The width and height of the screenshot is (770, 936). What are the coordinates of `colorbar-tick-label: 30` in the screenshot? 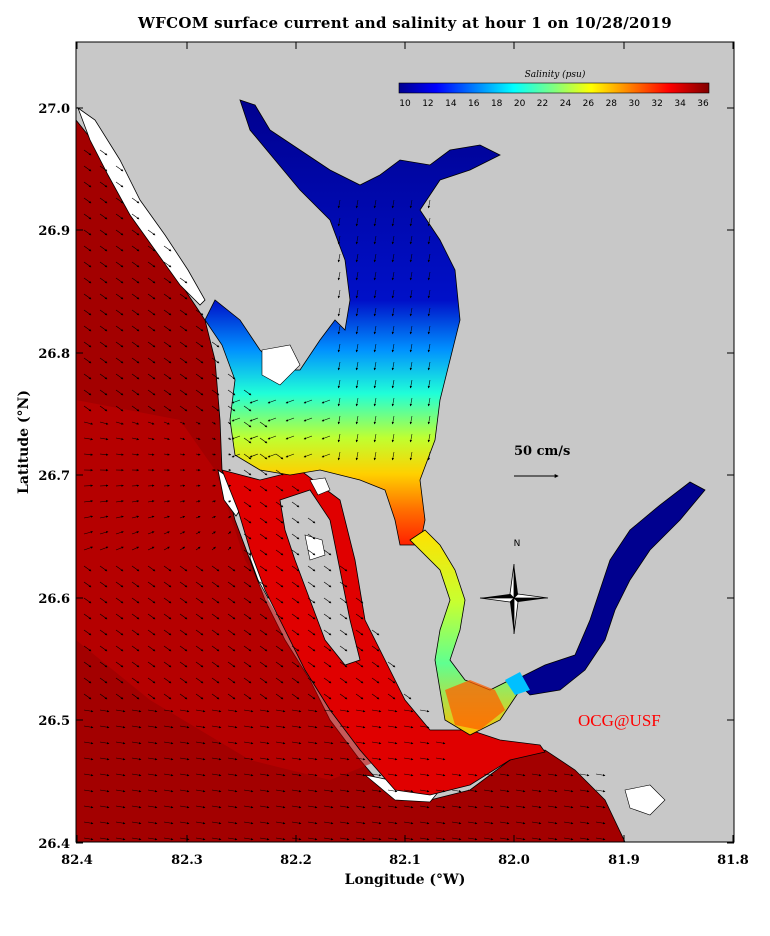 It's located at (635, 104).